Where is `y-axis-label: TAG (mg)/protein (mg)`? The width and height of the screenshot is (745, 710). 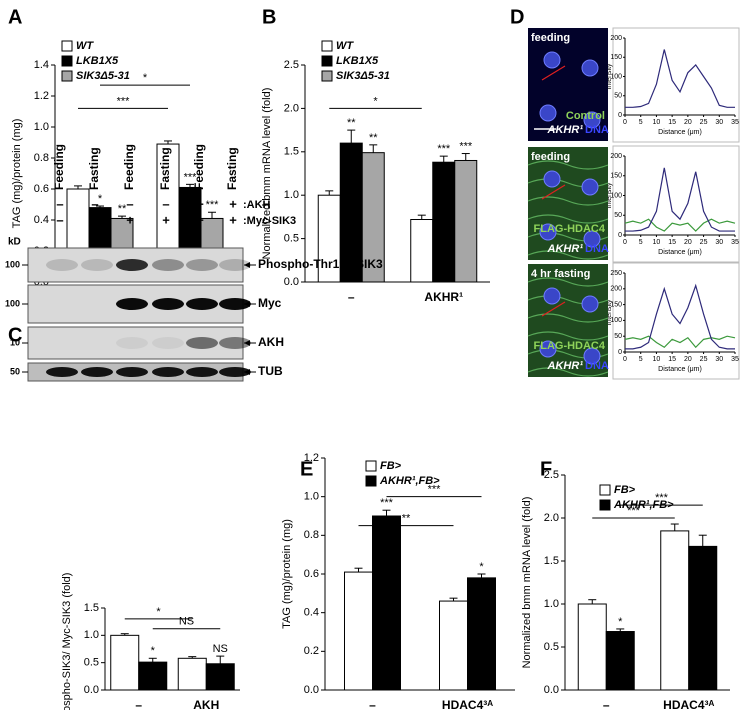
y-axis-label: TAG (mg)/protein (mg) is located at coordinates (17, 174).